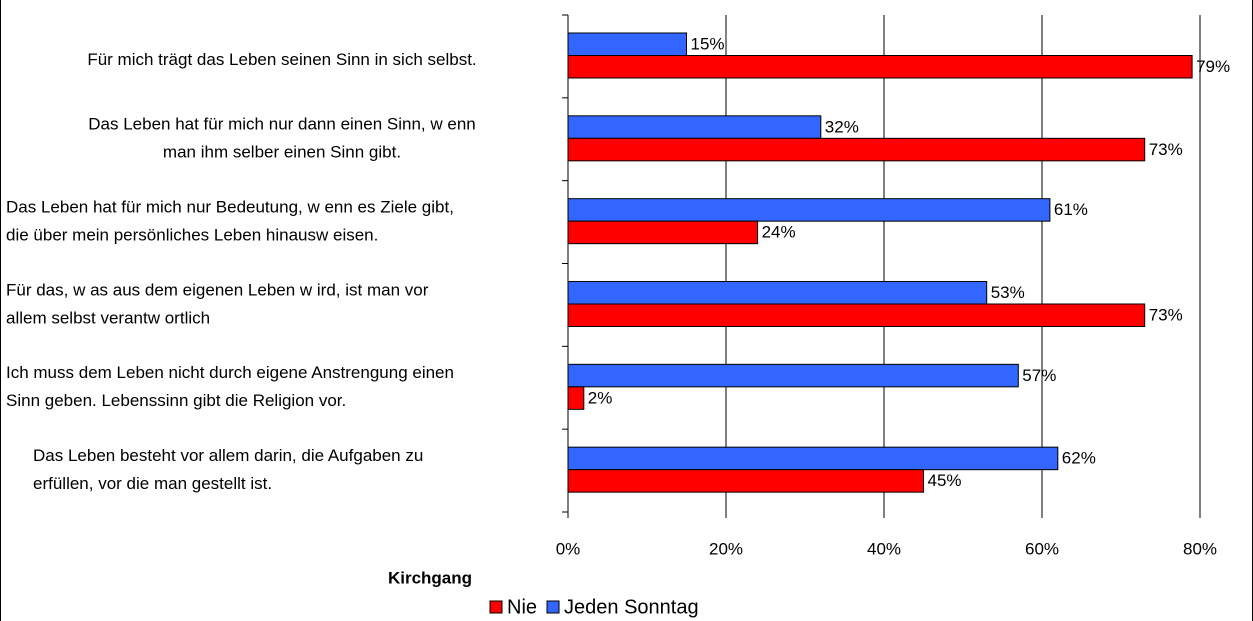 This screenshot has width=1253, height=621. Describe the element at coordinates (522, 607) in the screenshot. I see `legend-label: Nie` at that location.